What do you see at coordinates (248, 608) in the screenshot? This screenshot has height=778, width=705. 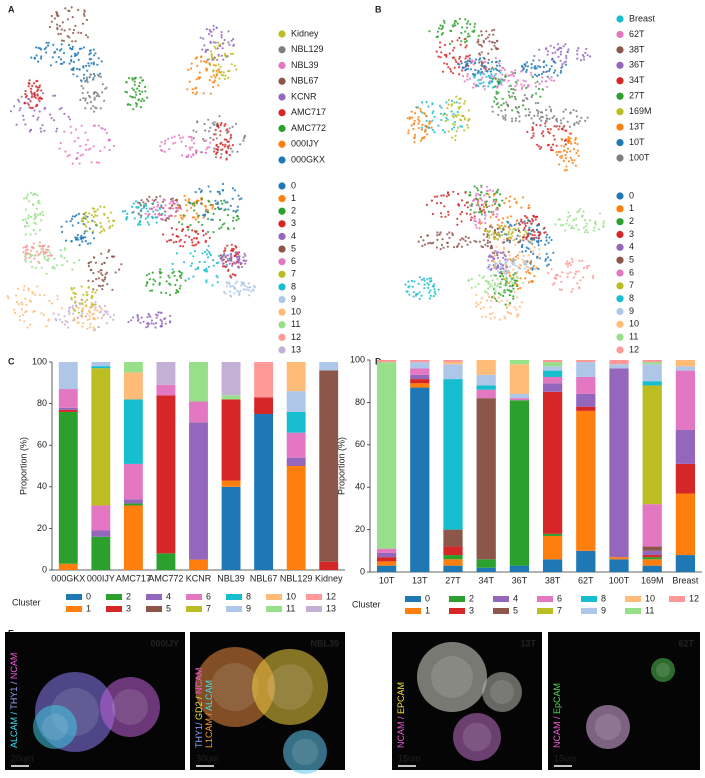 I see `legend-label: 9` at bounding box center [248, 608].